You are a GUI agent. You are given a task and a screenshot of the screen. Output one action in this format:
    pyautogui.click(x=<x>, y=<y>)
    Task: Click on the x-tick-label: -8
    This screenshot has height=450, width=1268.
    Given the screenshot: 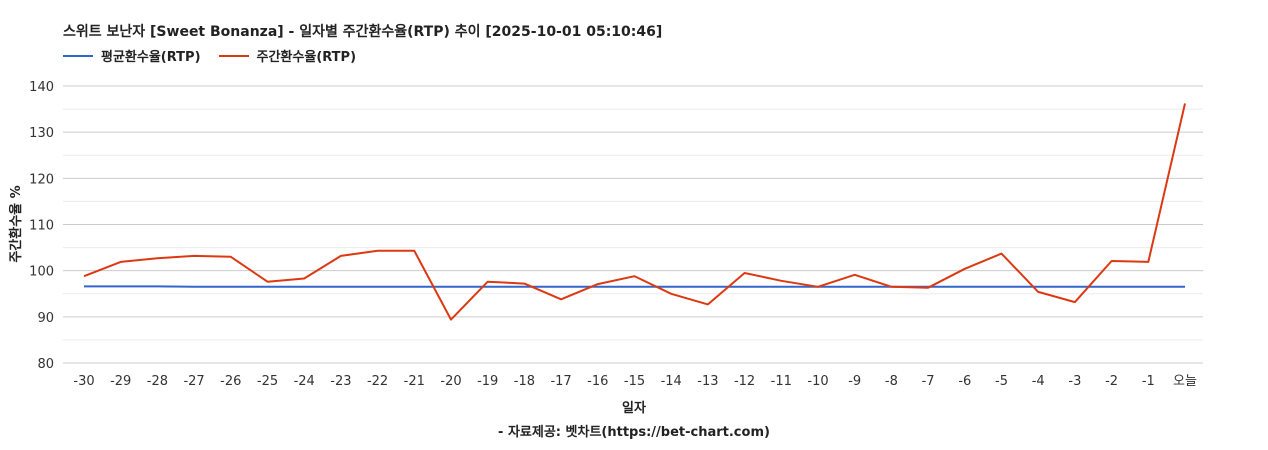 What is the action you would take?
    pyautogui.click(x=891, y=381)
    